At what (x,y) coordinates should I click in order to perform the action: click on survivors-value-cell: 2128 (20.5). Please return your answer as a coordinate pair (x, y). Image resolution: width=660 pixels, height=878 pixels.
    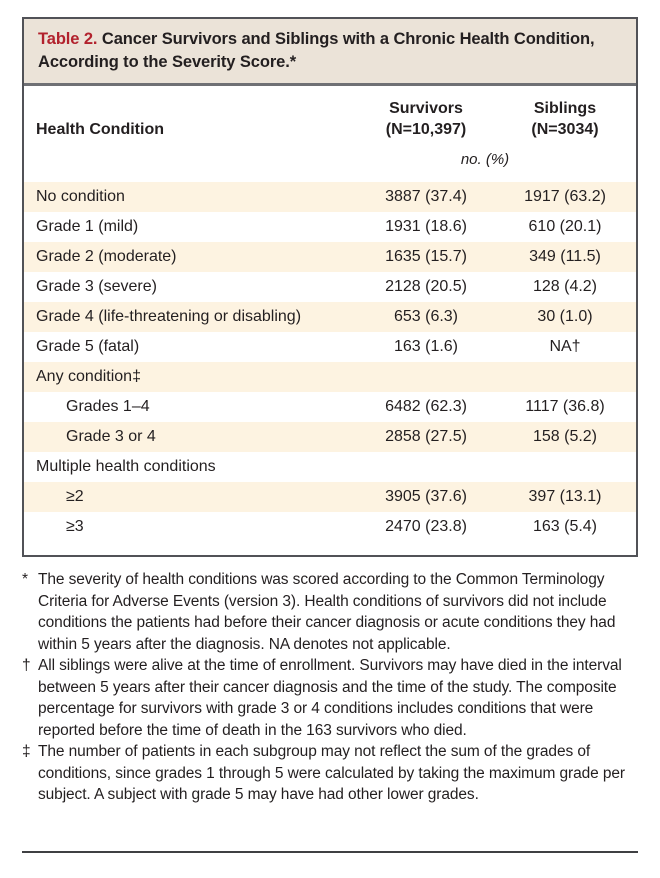
    Looking at the image, I should click on (426, 286).